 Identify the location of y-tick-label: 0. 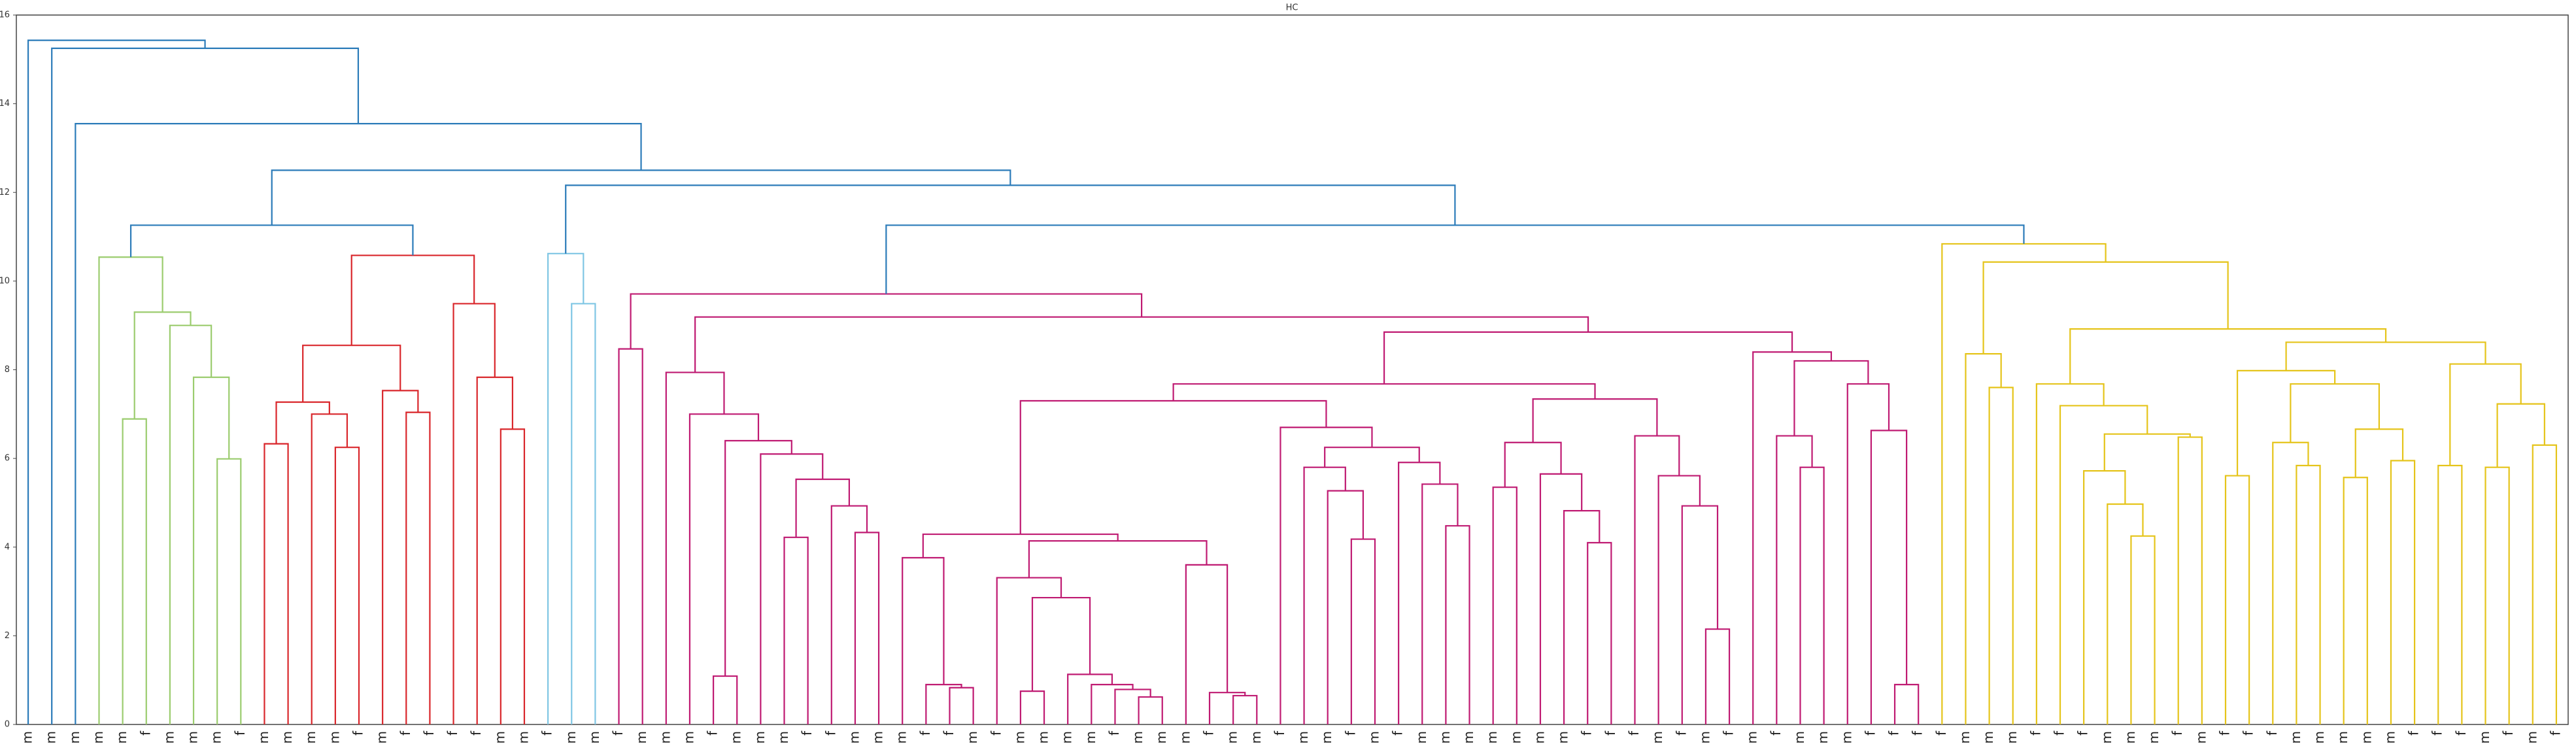
(7, 725).